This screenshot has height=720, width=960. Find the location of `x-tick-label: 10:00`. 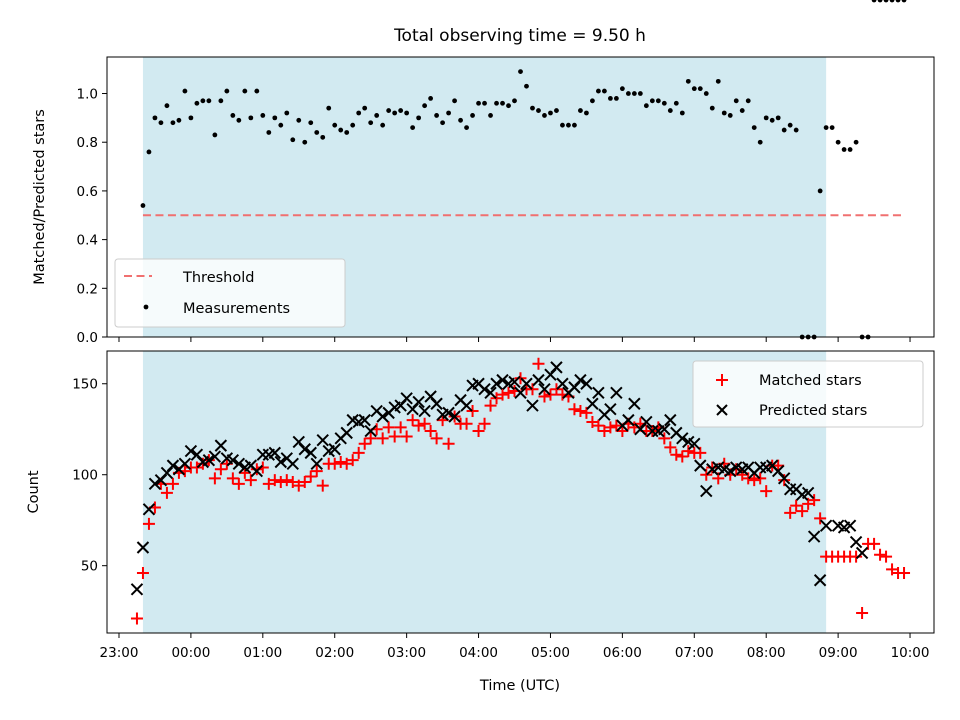

x-tick-label: 10:00 is located at coordinates (910, 653).